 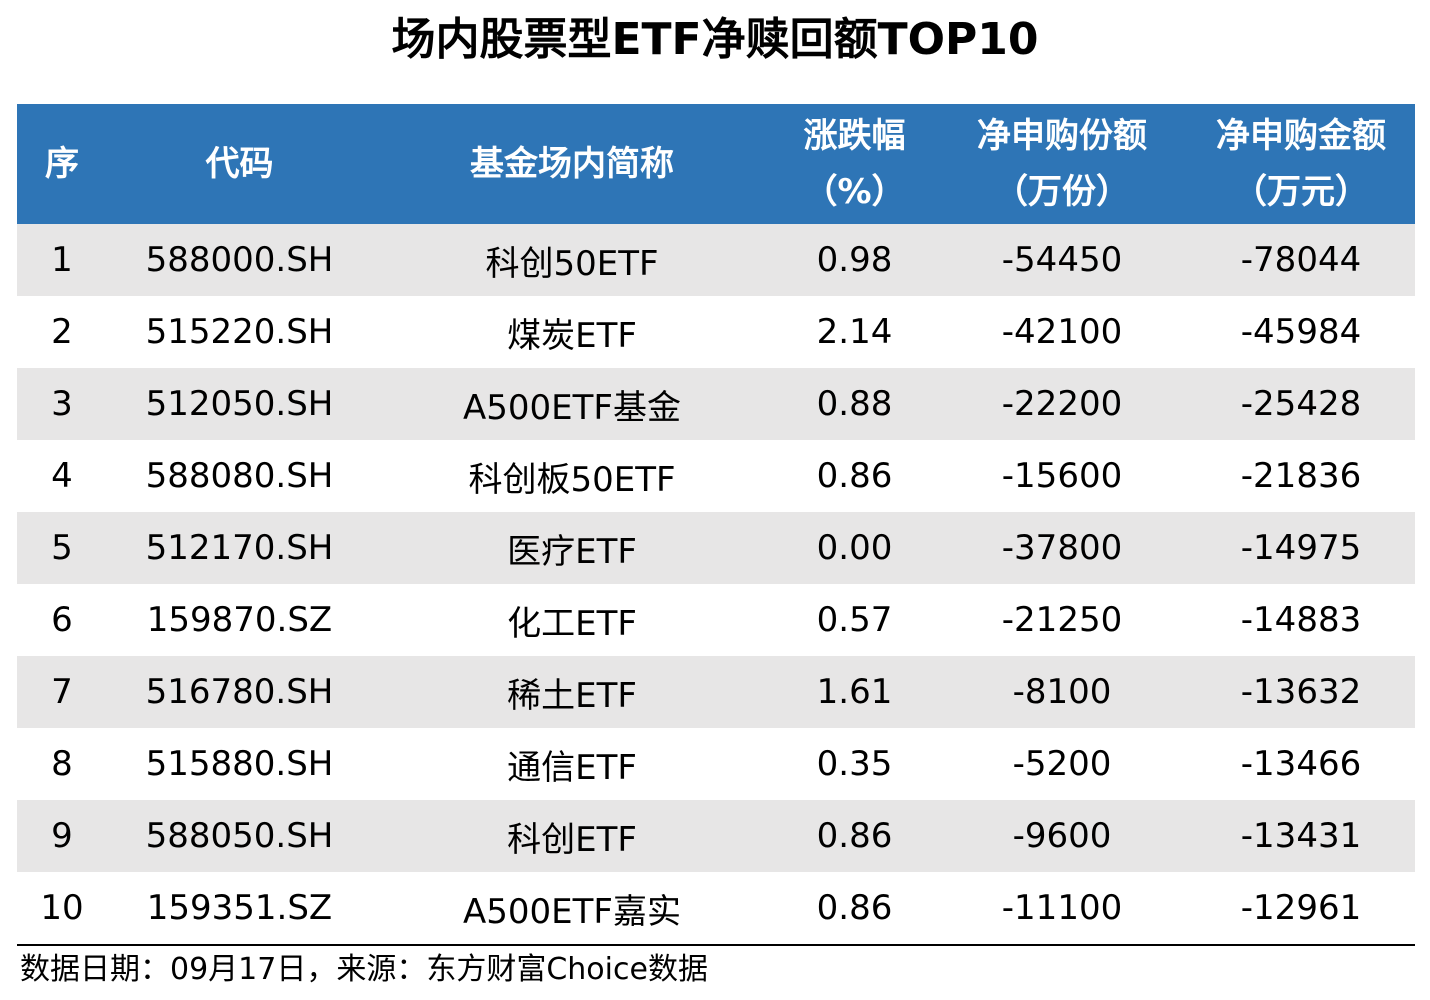 I want to click on cell-change: 0.98, so click(x=854, y=260).